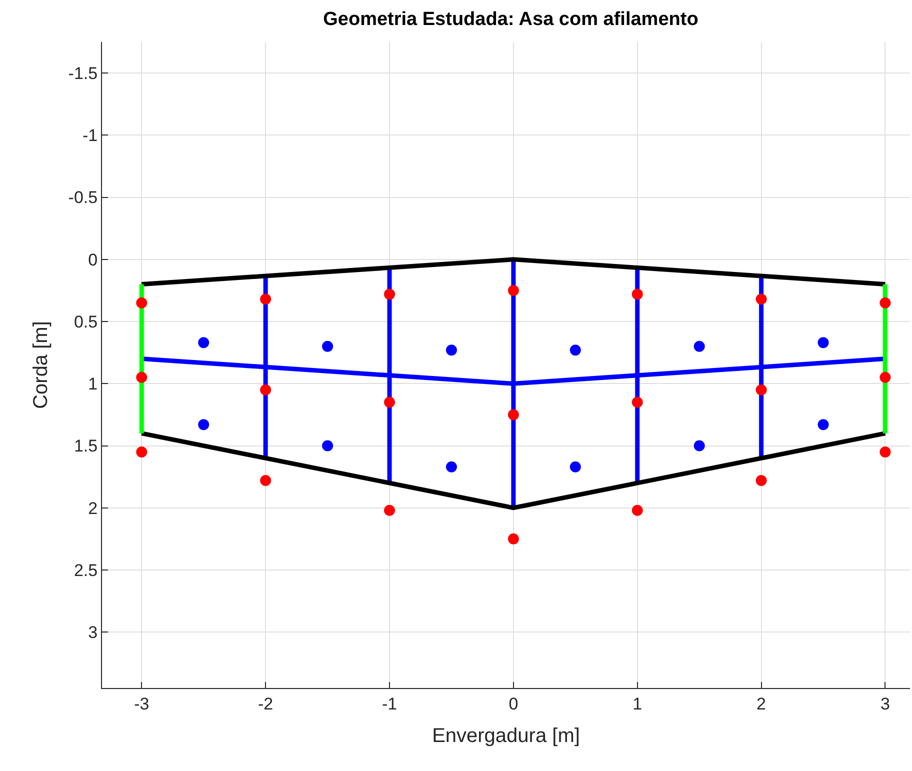  What do you see at coordinates (93, 260) in the screenshot?
I see `y-tick-label: 0` at bounding box center [93, 260].